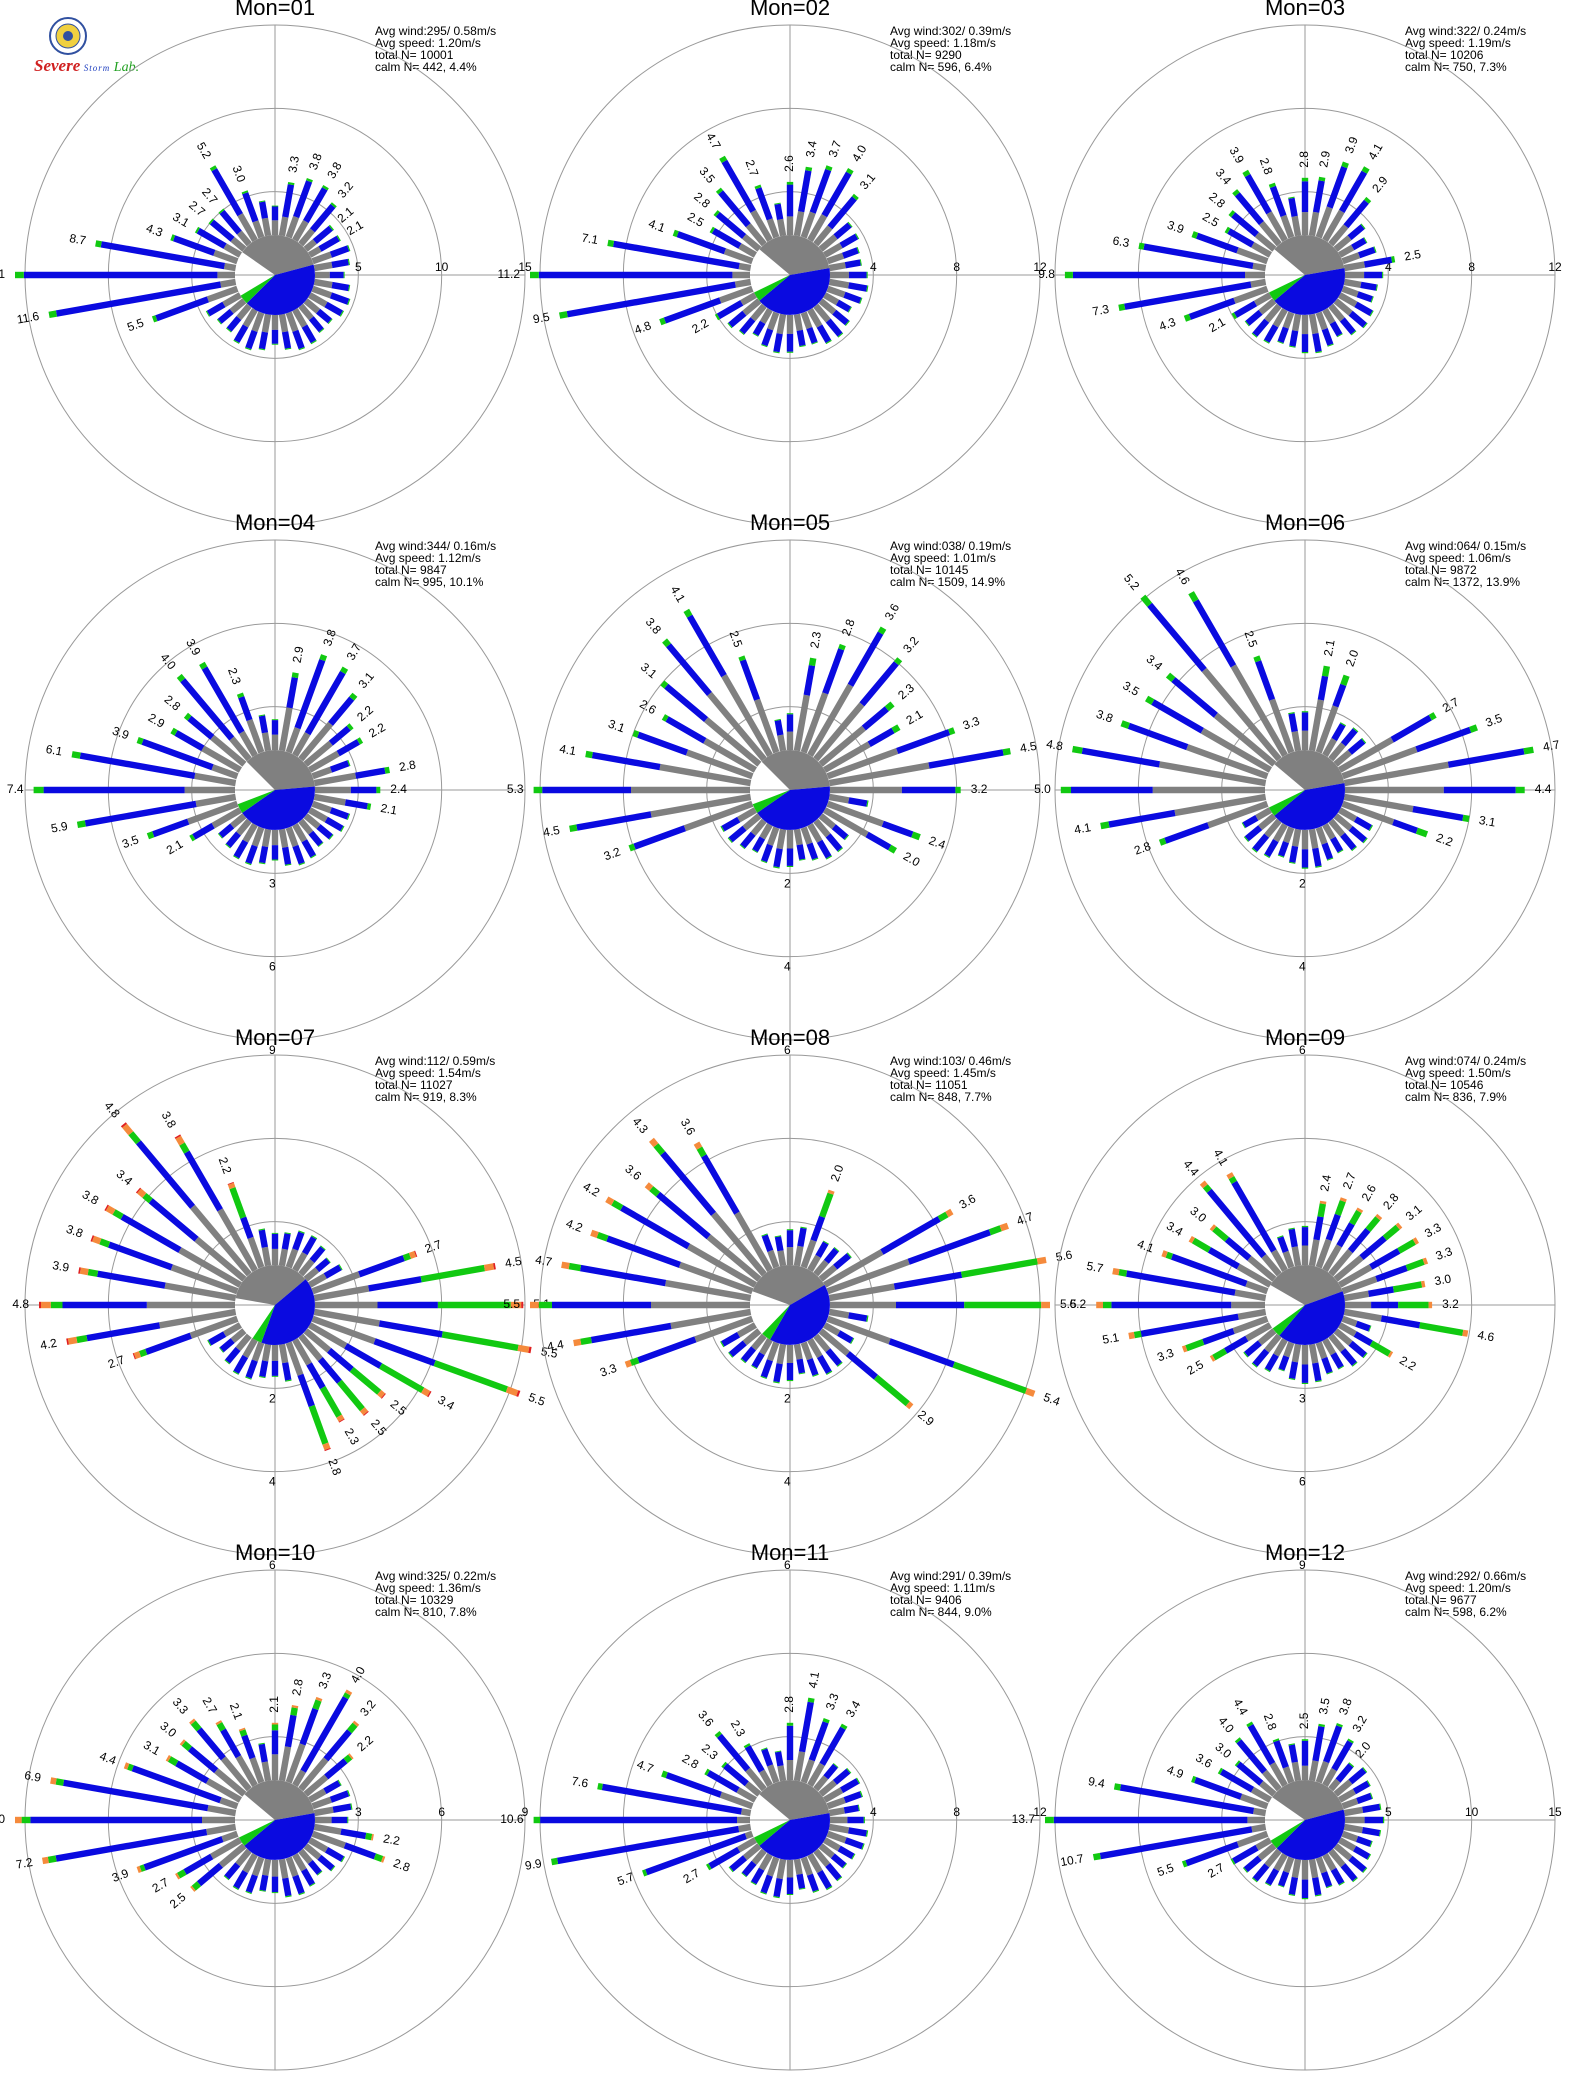 The height and width of the screenshot is (2090, 1580). I want to click on bar-value-label: 3.0, so click(1442, 1279).